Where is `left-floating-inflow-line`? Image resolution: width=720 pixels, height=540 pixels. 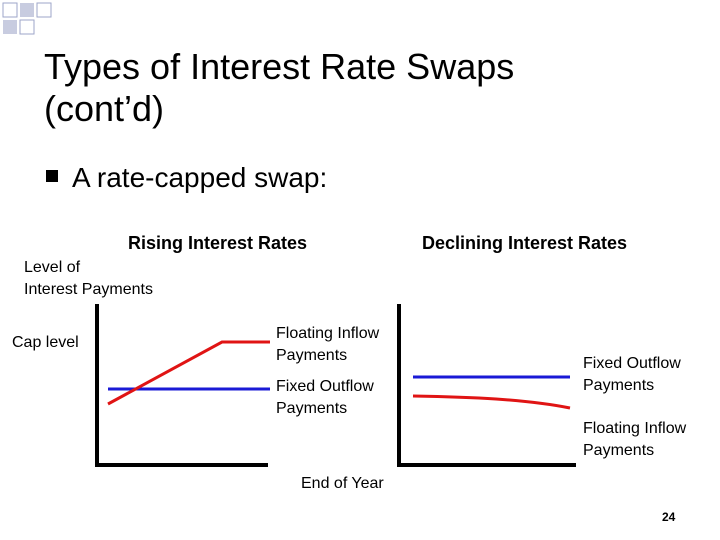
left-floating-inflow-line is located at coordinates (188, 373).